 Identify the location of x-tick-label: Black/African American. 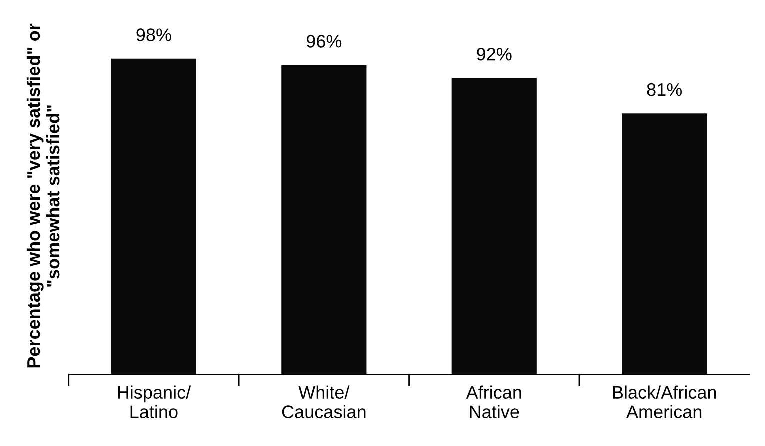
(664, 402).